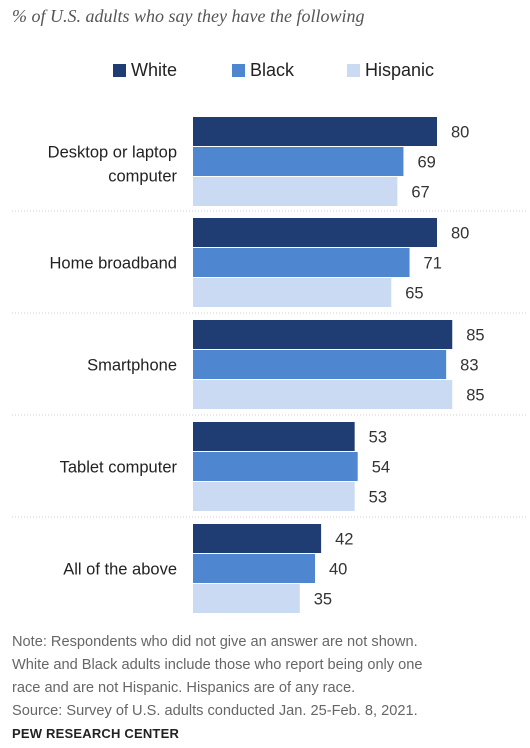  I want to click on data-label: 35, so click(323, 600).